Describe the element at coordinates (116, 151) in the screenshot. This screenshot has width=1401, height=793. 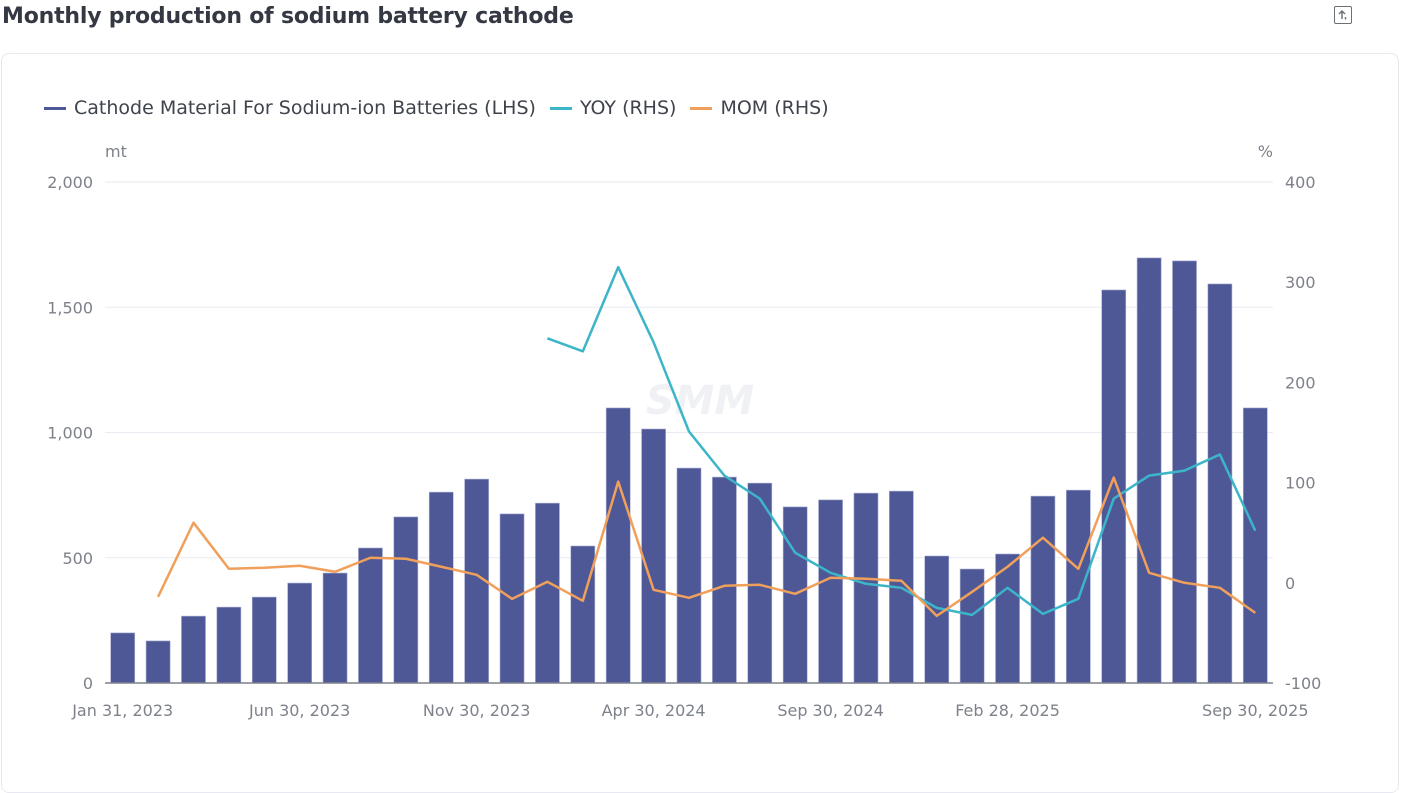
I see `left-axis-unit: mt` at that location.